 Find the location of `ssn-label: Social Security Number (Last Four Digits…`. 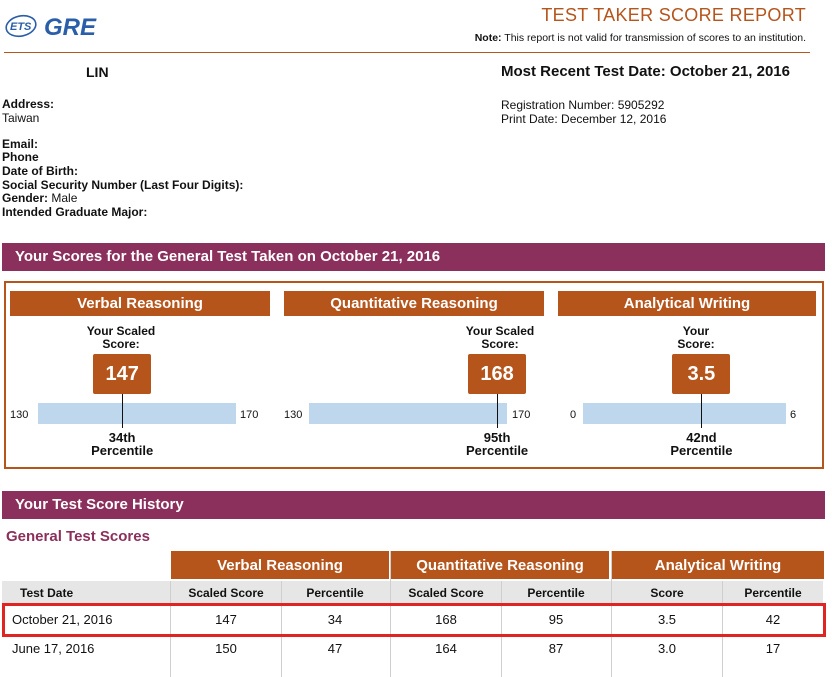

ssn-label: Social Security Number (Last Four Digits… is located at coordinates (123, 185).